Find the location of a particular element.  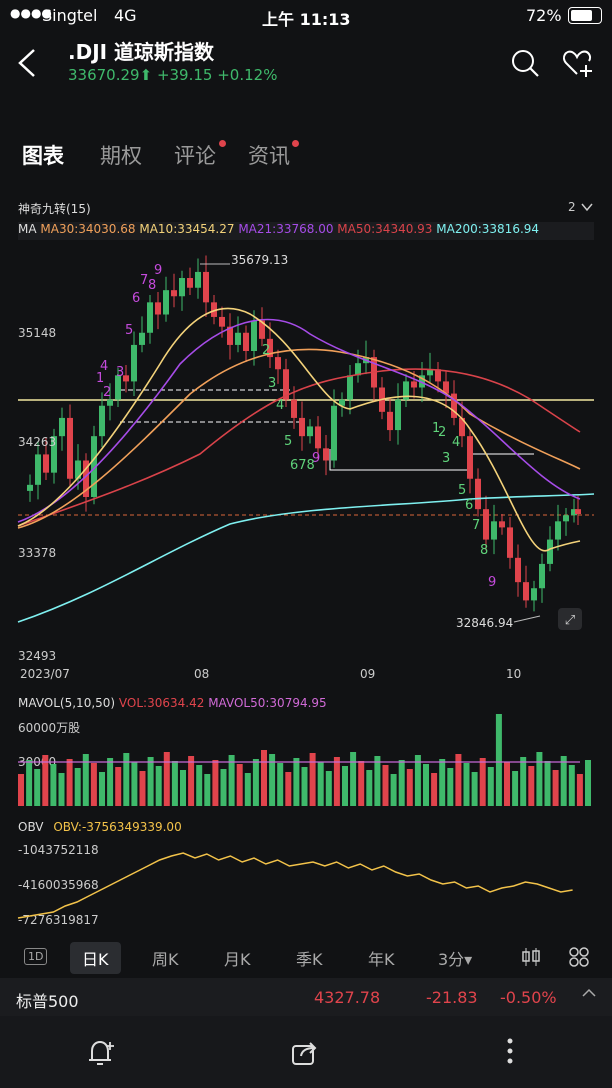

more-options-icon is located at coordinates (510, 1051).